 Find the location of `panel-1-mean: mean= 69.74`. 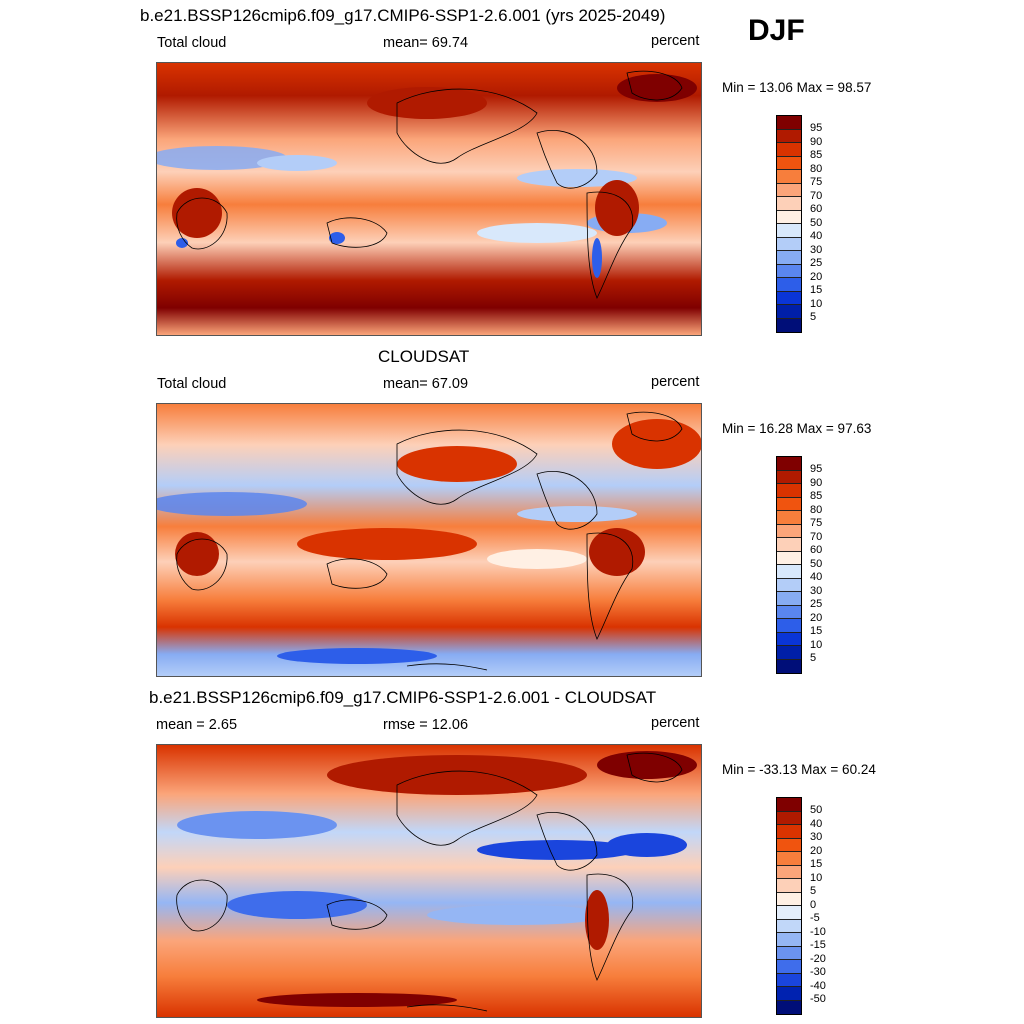

panel-1-mean: mean= 69.74 is located at coordinates (426, 43).